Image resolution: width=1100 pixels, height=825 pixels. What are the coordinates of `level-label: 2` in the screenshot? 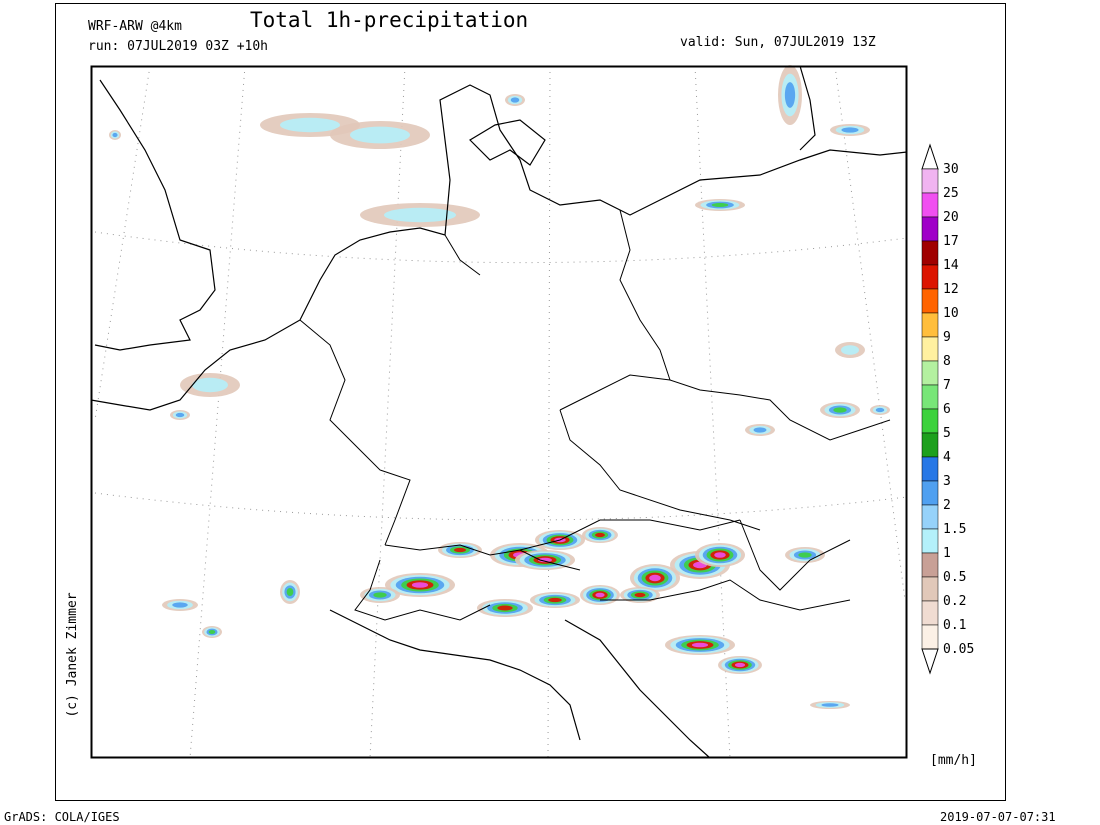 It's located at (947, 505).